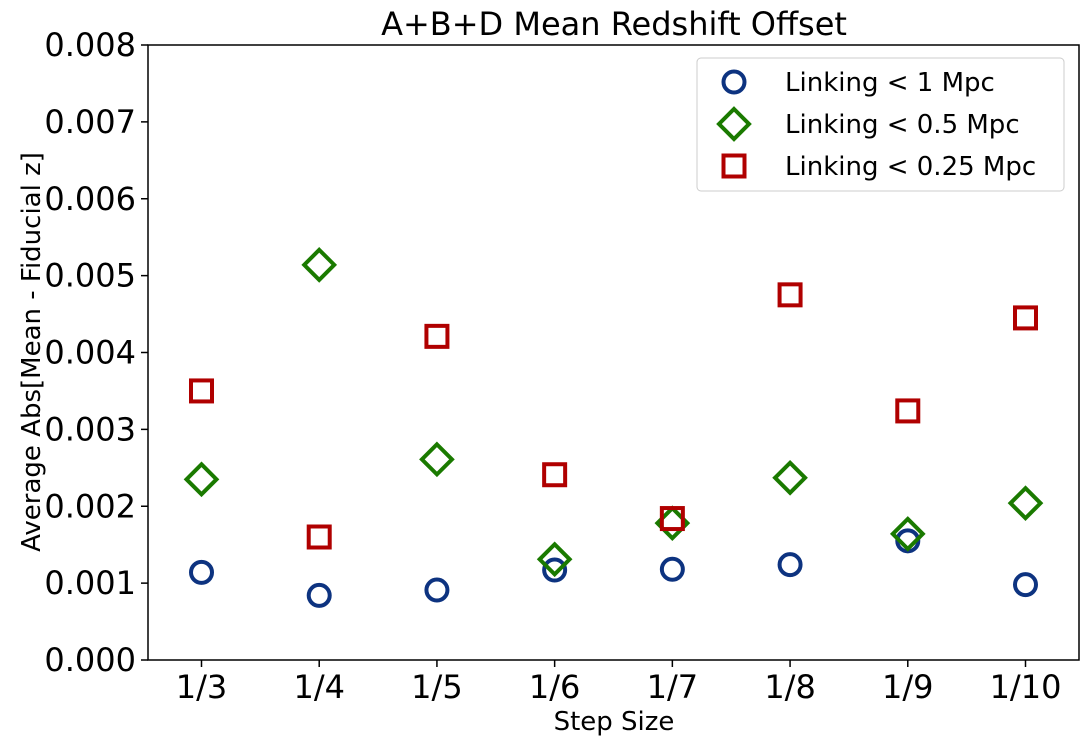  Describe the element at coordinates (614, 722) in the screenshot. I see `x-axis-label: Step Size` at that location.